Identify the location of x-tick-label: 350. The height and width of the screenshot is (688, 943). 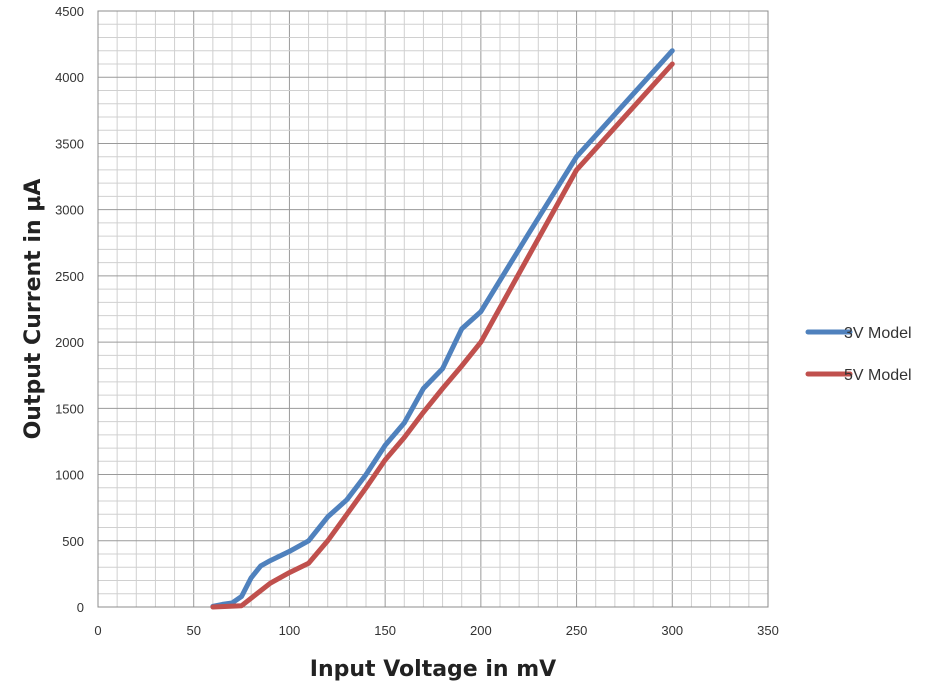
(768, 630).